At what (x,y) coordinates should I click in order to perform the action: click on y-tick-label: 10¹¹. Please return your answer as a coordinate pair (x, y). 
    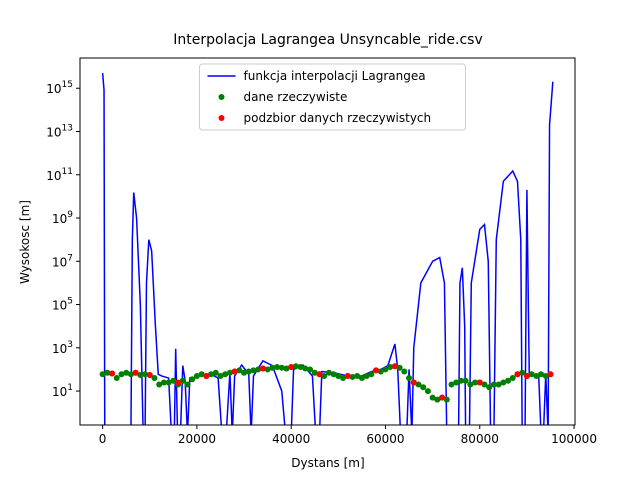
    Looking at the image, I should click on (59, 175).